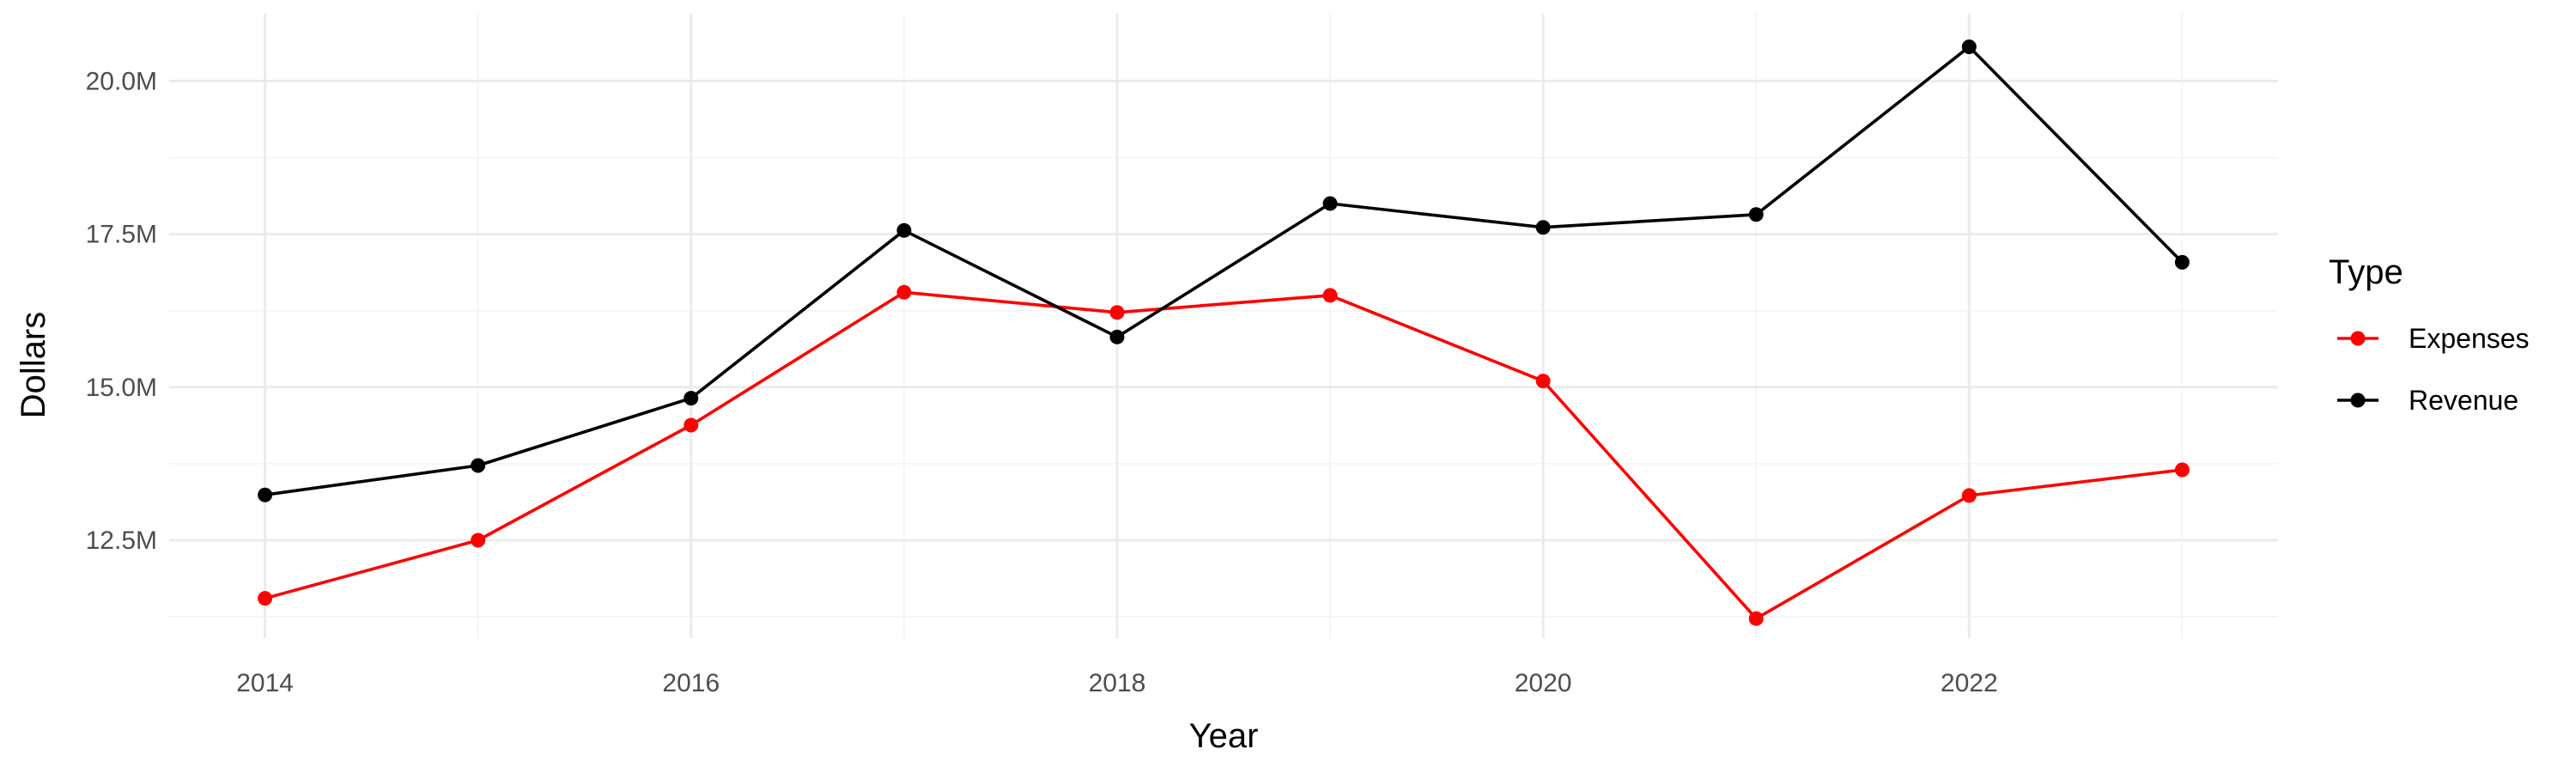 The height and width of the screenshot is (773, 2576). Describe the element at coordinates (691, 683) in the screenshot. I see `x-tick-label: 2016` at that location.